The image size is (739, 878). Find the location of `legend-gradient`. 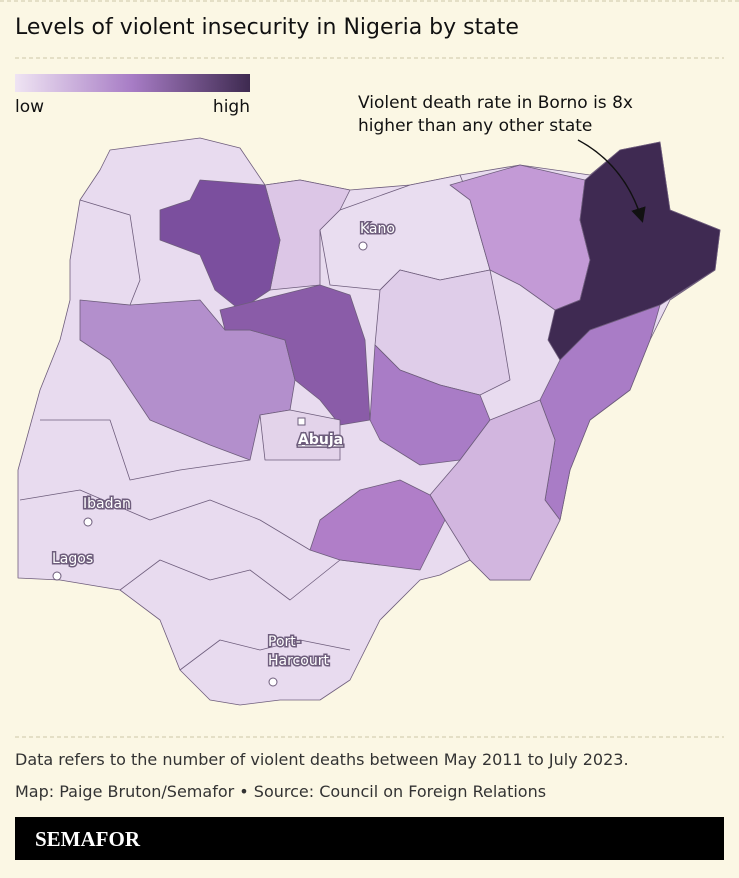

legend-gradient is located at coordinates (132, 83).